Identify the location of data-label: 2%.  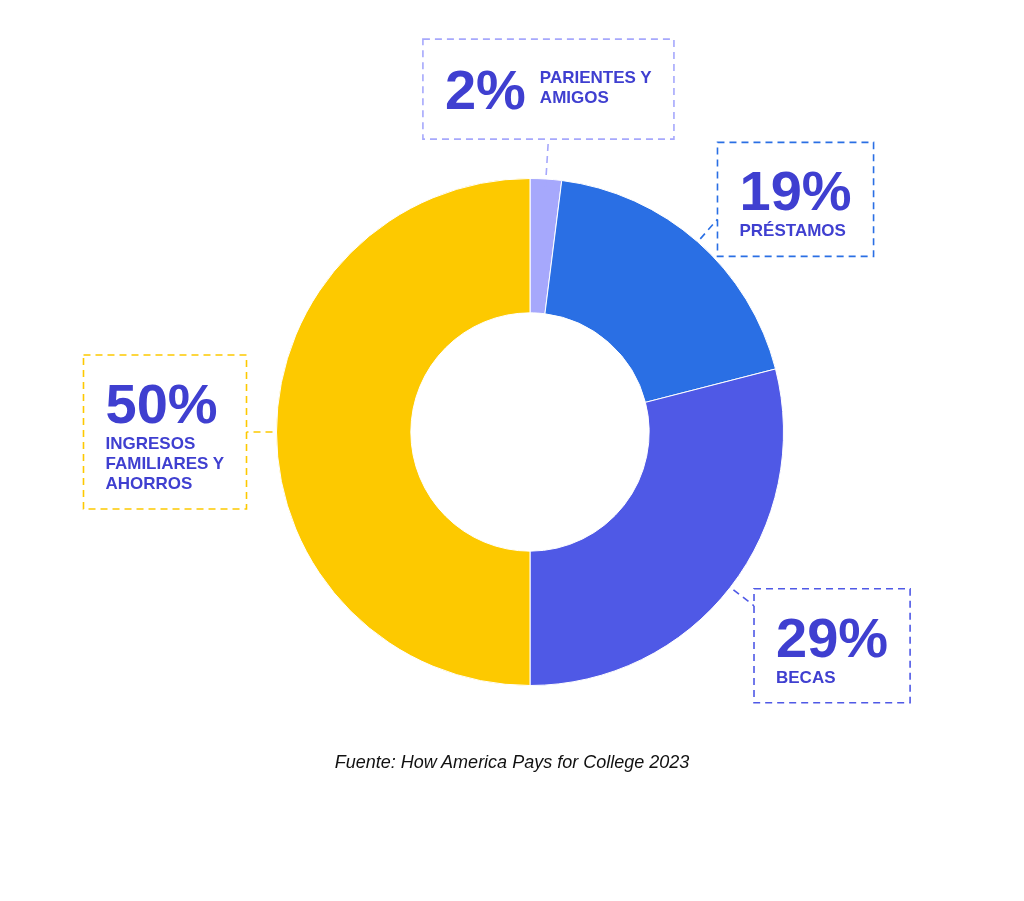
(485, 90).